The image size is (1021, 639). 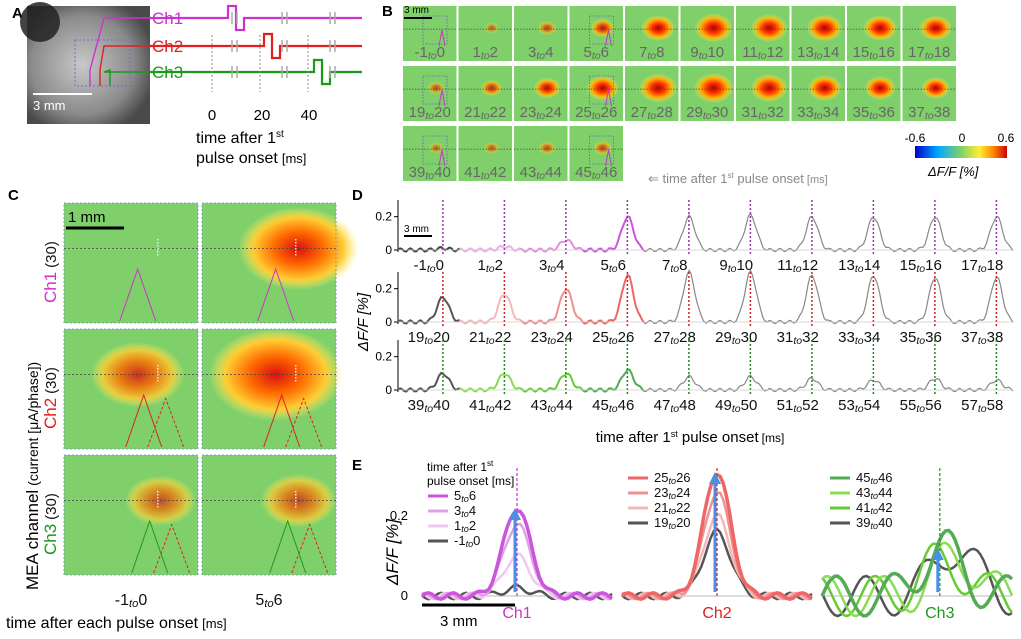 I want to click on d-label-29-to-30: 29to30, so click(x=736, y=338).